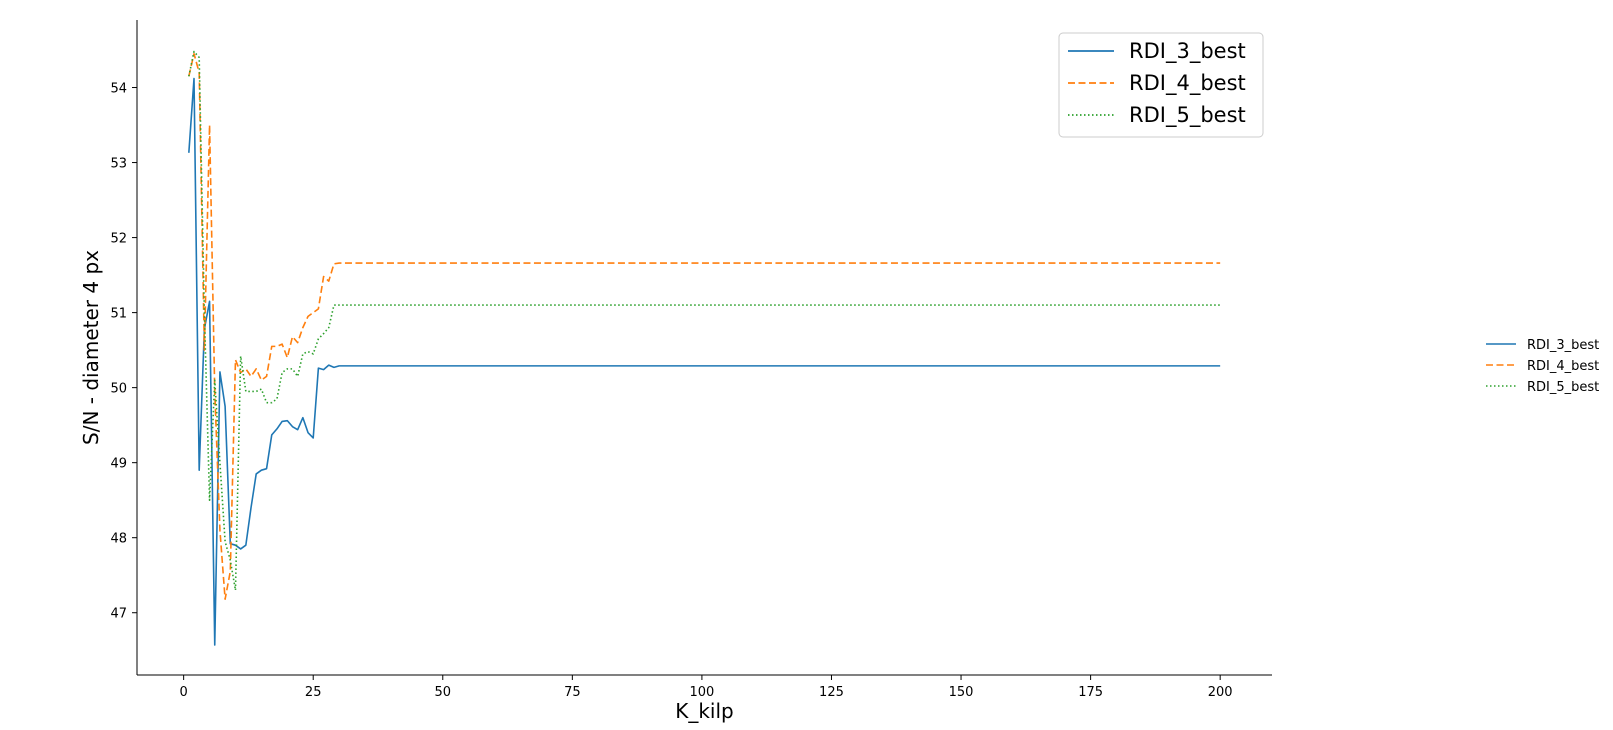 This screenshot has height=730, width=1613. Describe the element at coordinates (961, 692) in the screenshot. I see `x-tick-label: 150` at that location.